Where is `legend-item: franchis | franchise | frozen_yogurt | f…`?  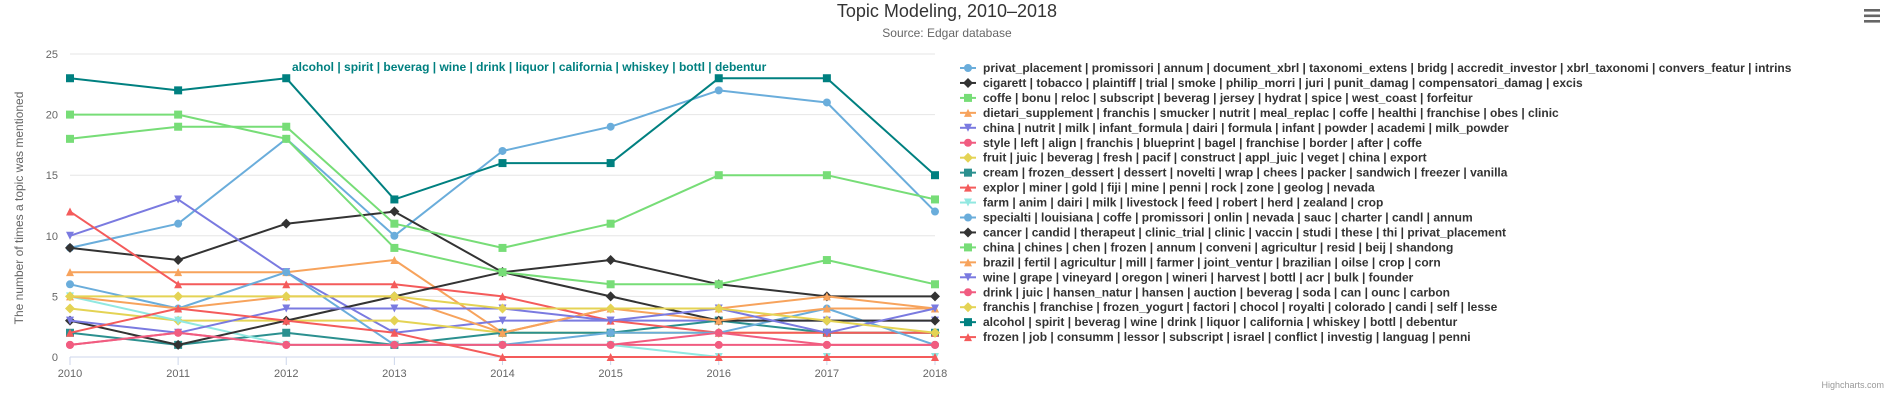
legend-item: franchis | franchise | frozen_yogurt | f… is located at coordinates (1229, 307).